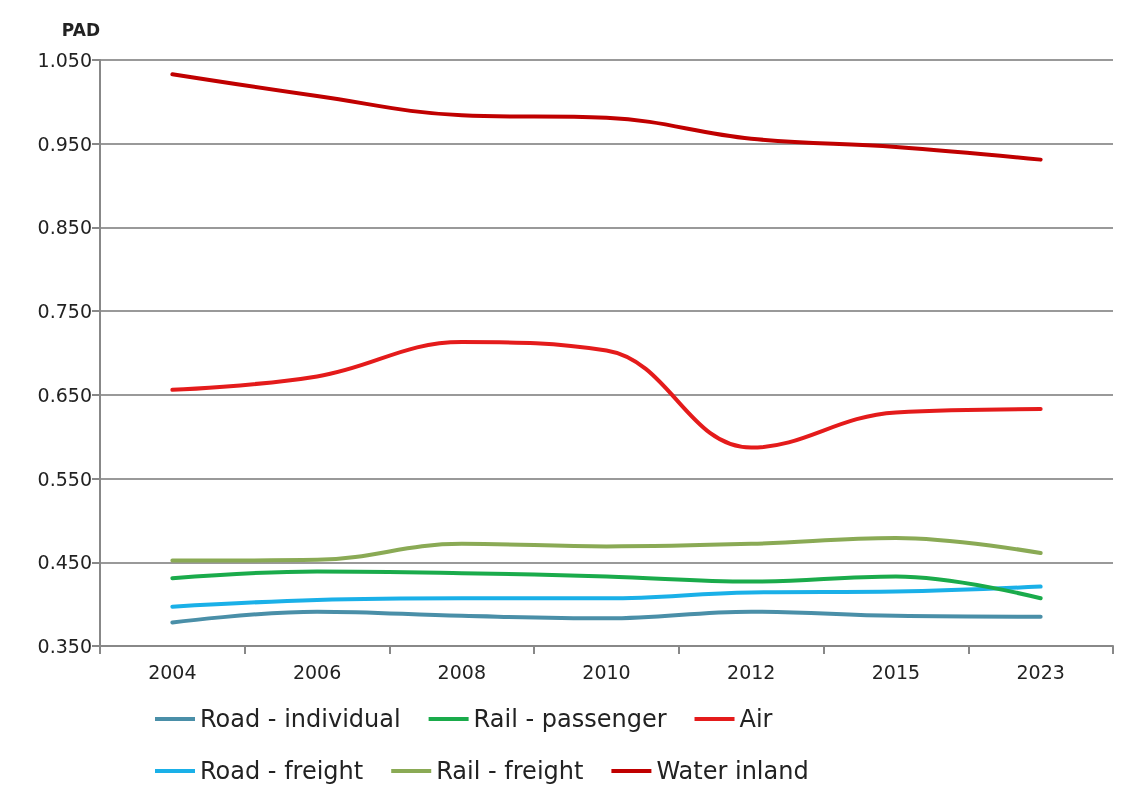  What do you see at coordinates (606, 671) in the screenshot?
I see `x-tick-label: 2010` at bounding box center [606, 671].